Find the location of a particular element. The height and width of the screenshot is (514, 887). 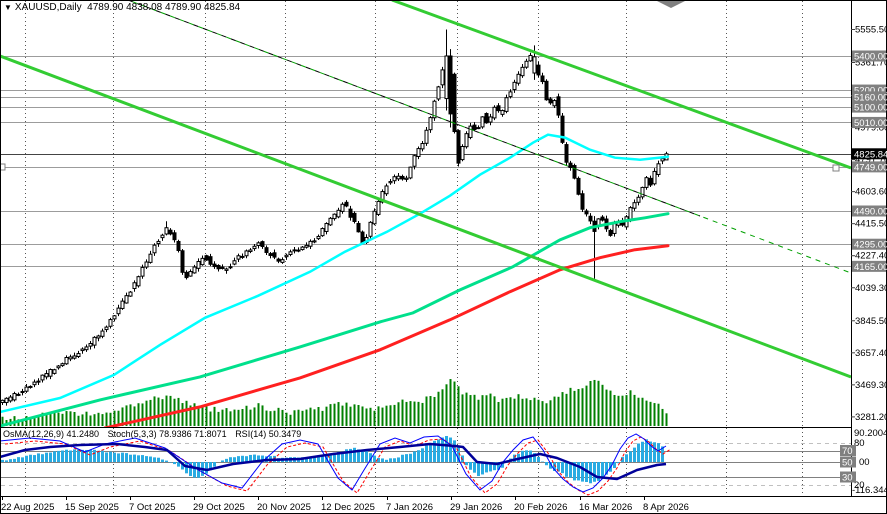

date-axis-label: 12 Dec 2025 is located at coordinates (348, 507).